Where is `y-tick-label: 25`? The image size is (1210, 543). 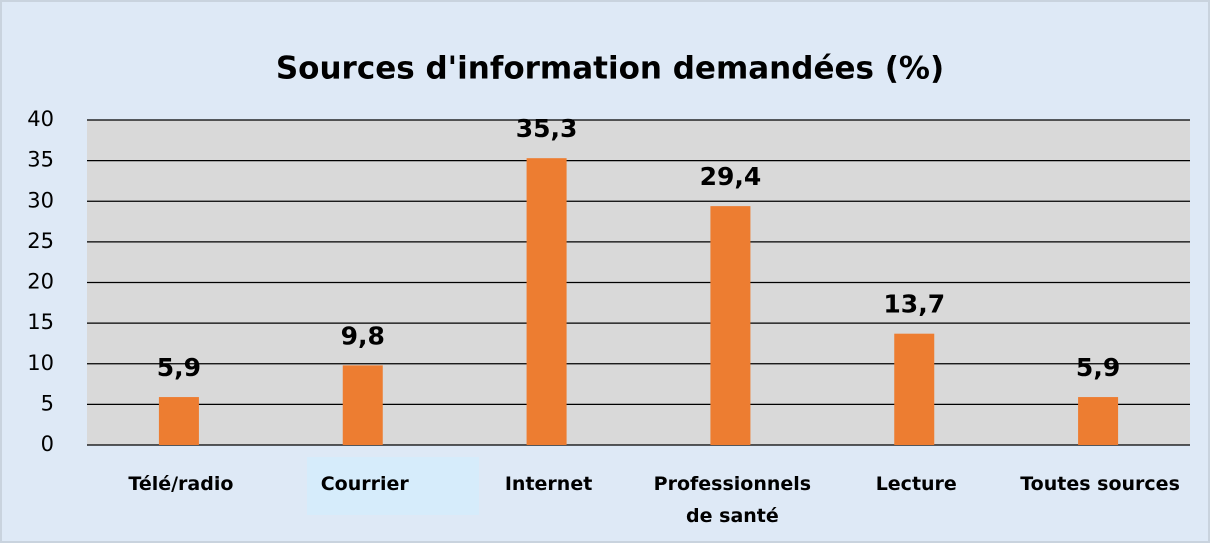
y-tick-label: 25 is located at coordinates (40, 241).